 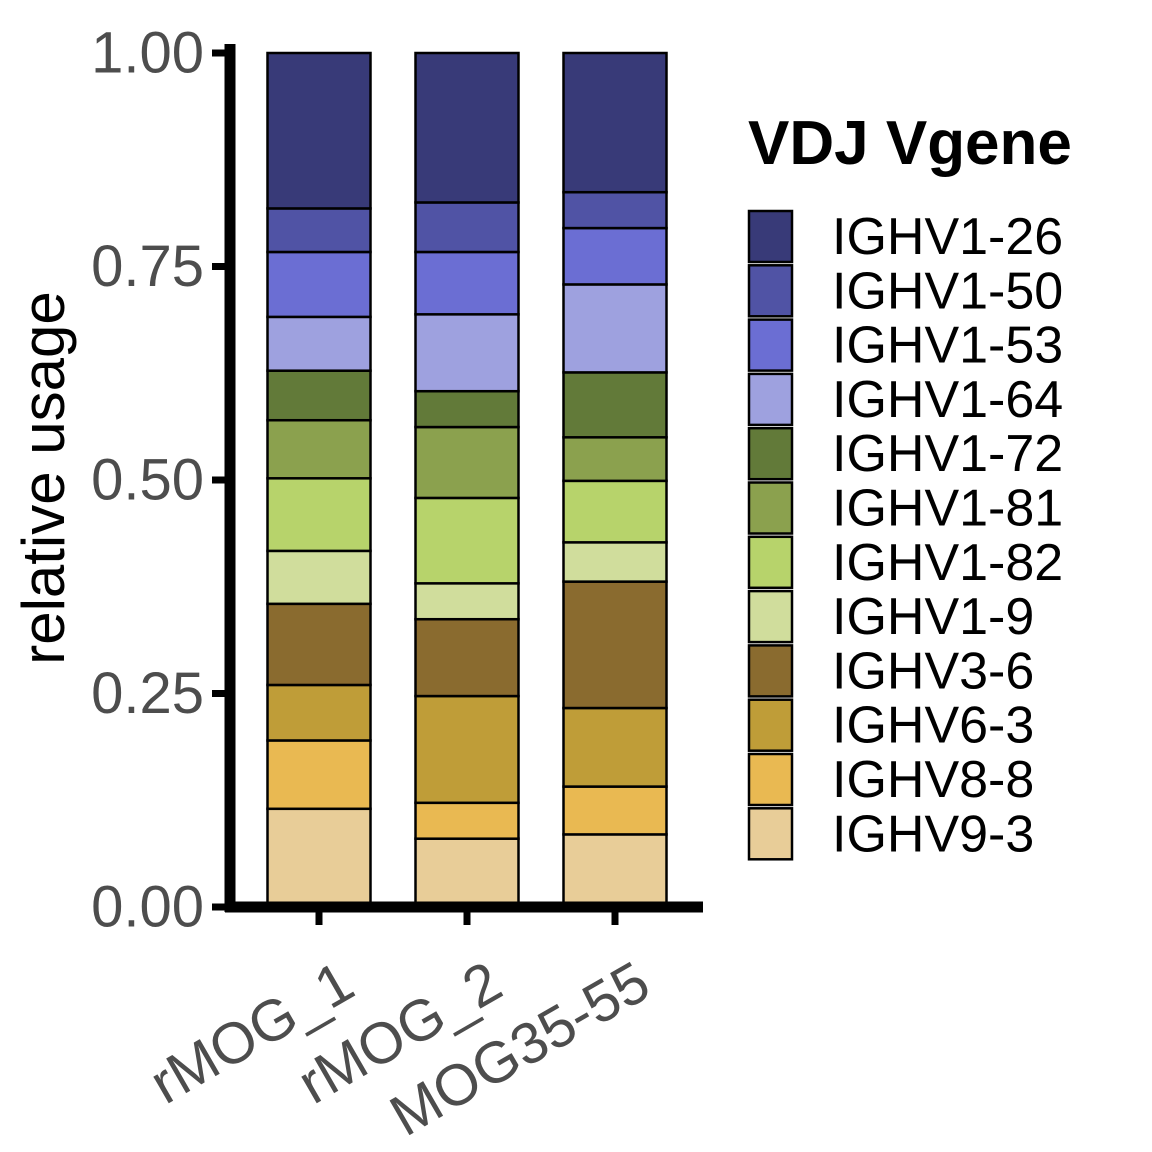 I want to click on y-tick-label: 0.25, so click(x=147, y=693).